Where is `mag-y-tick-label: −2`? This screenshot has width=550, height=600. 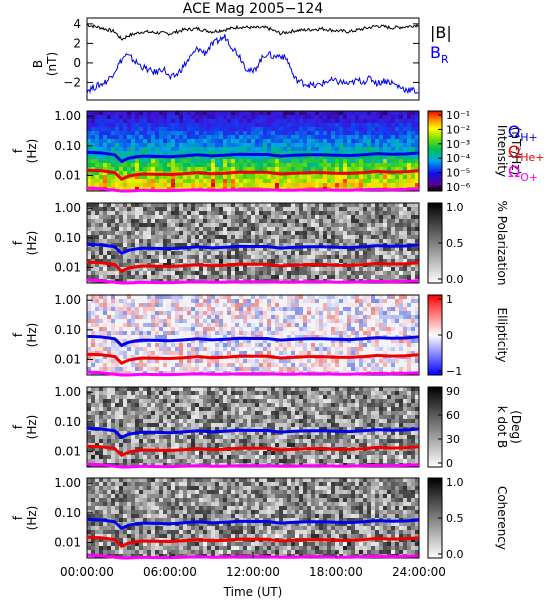
mag-y-tick-label: −2 is located at coordinates (72, 82).